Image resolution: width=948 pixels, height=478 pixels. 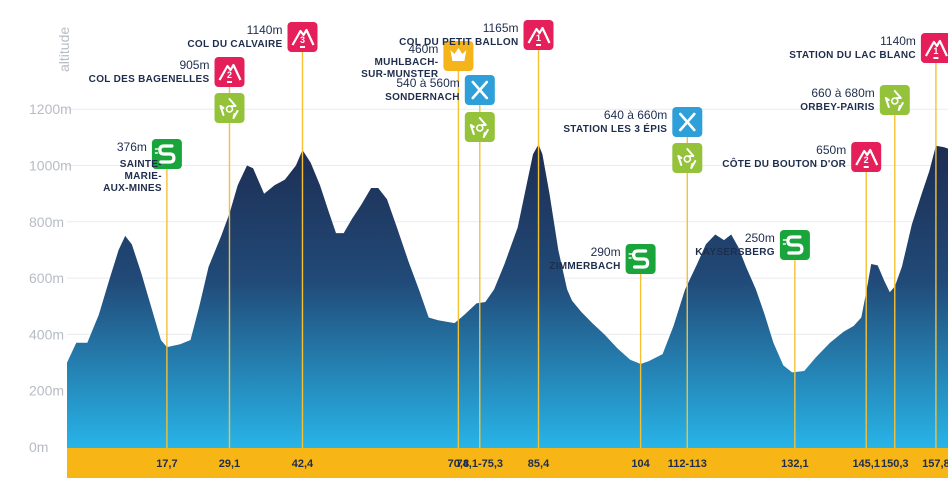 What do you see at coordinates (46, 334) in the screenshot?
I see `y-tick-label: 400m` at bounding box center [46, 334].